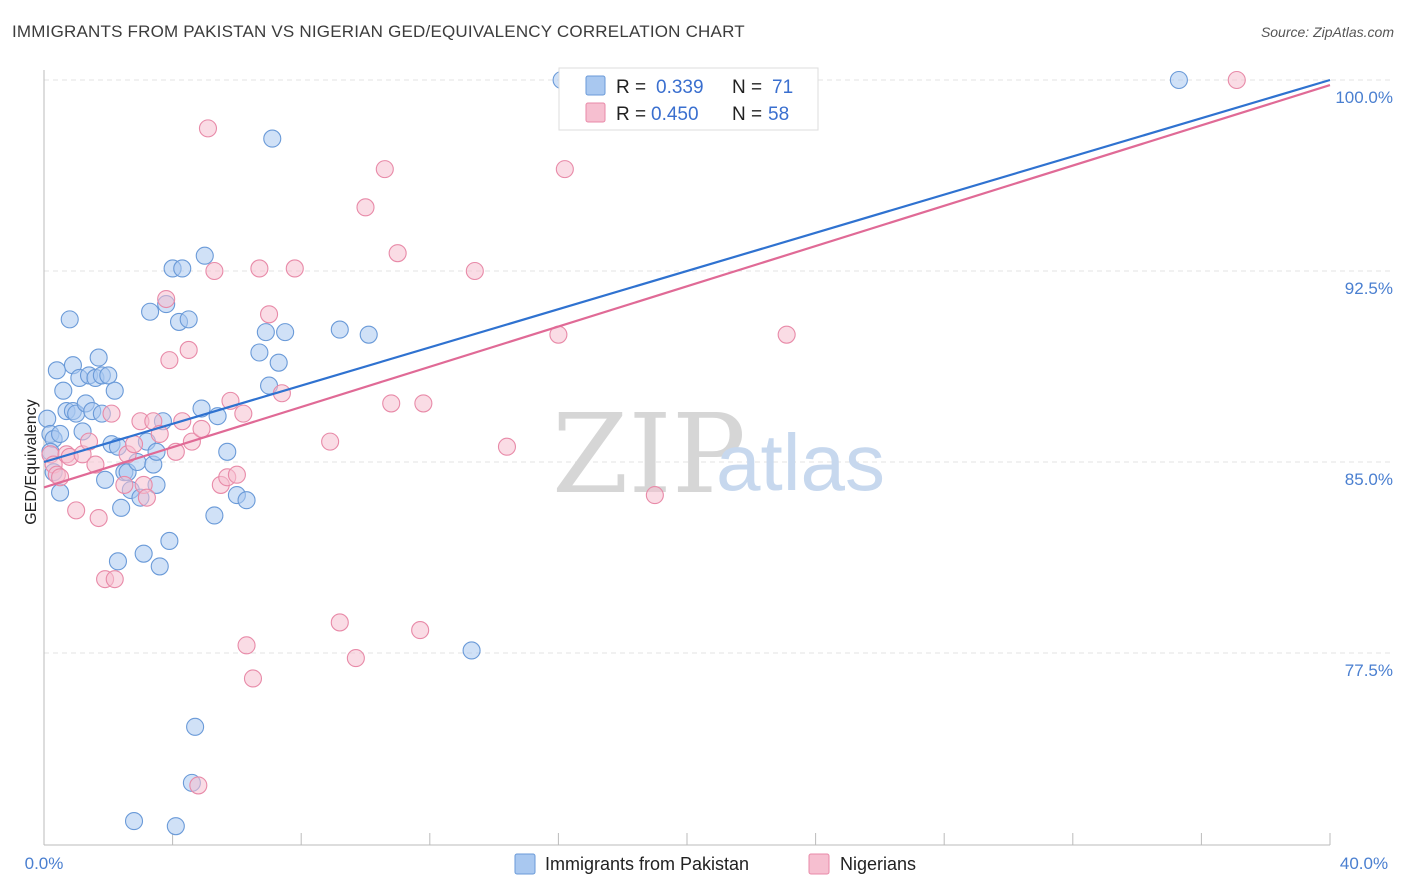 This screenshot has width=1406, height=892. I want to click on legend-n-value-1: 71, so click(782, 87).